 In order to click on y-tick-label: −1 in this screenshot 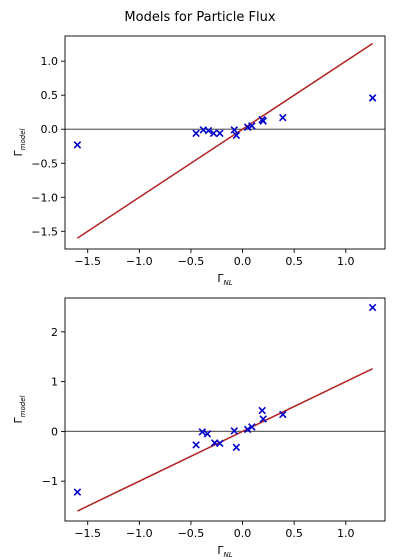, I will do `click(50, 481)`.